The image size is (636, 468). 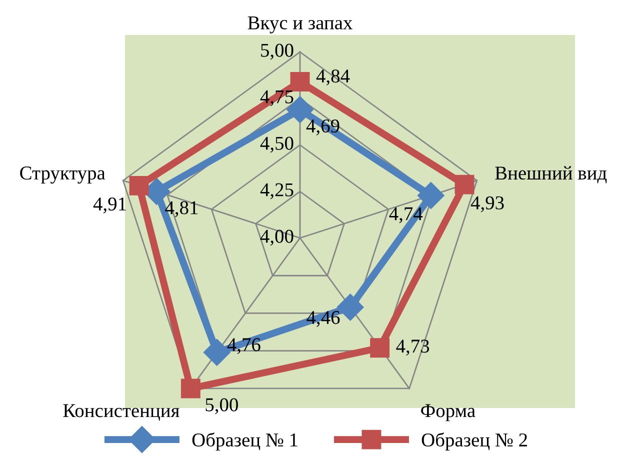 I want to click on y-tick-label: 4,50, so click(x=277, y=144).